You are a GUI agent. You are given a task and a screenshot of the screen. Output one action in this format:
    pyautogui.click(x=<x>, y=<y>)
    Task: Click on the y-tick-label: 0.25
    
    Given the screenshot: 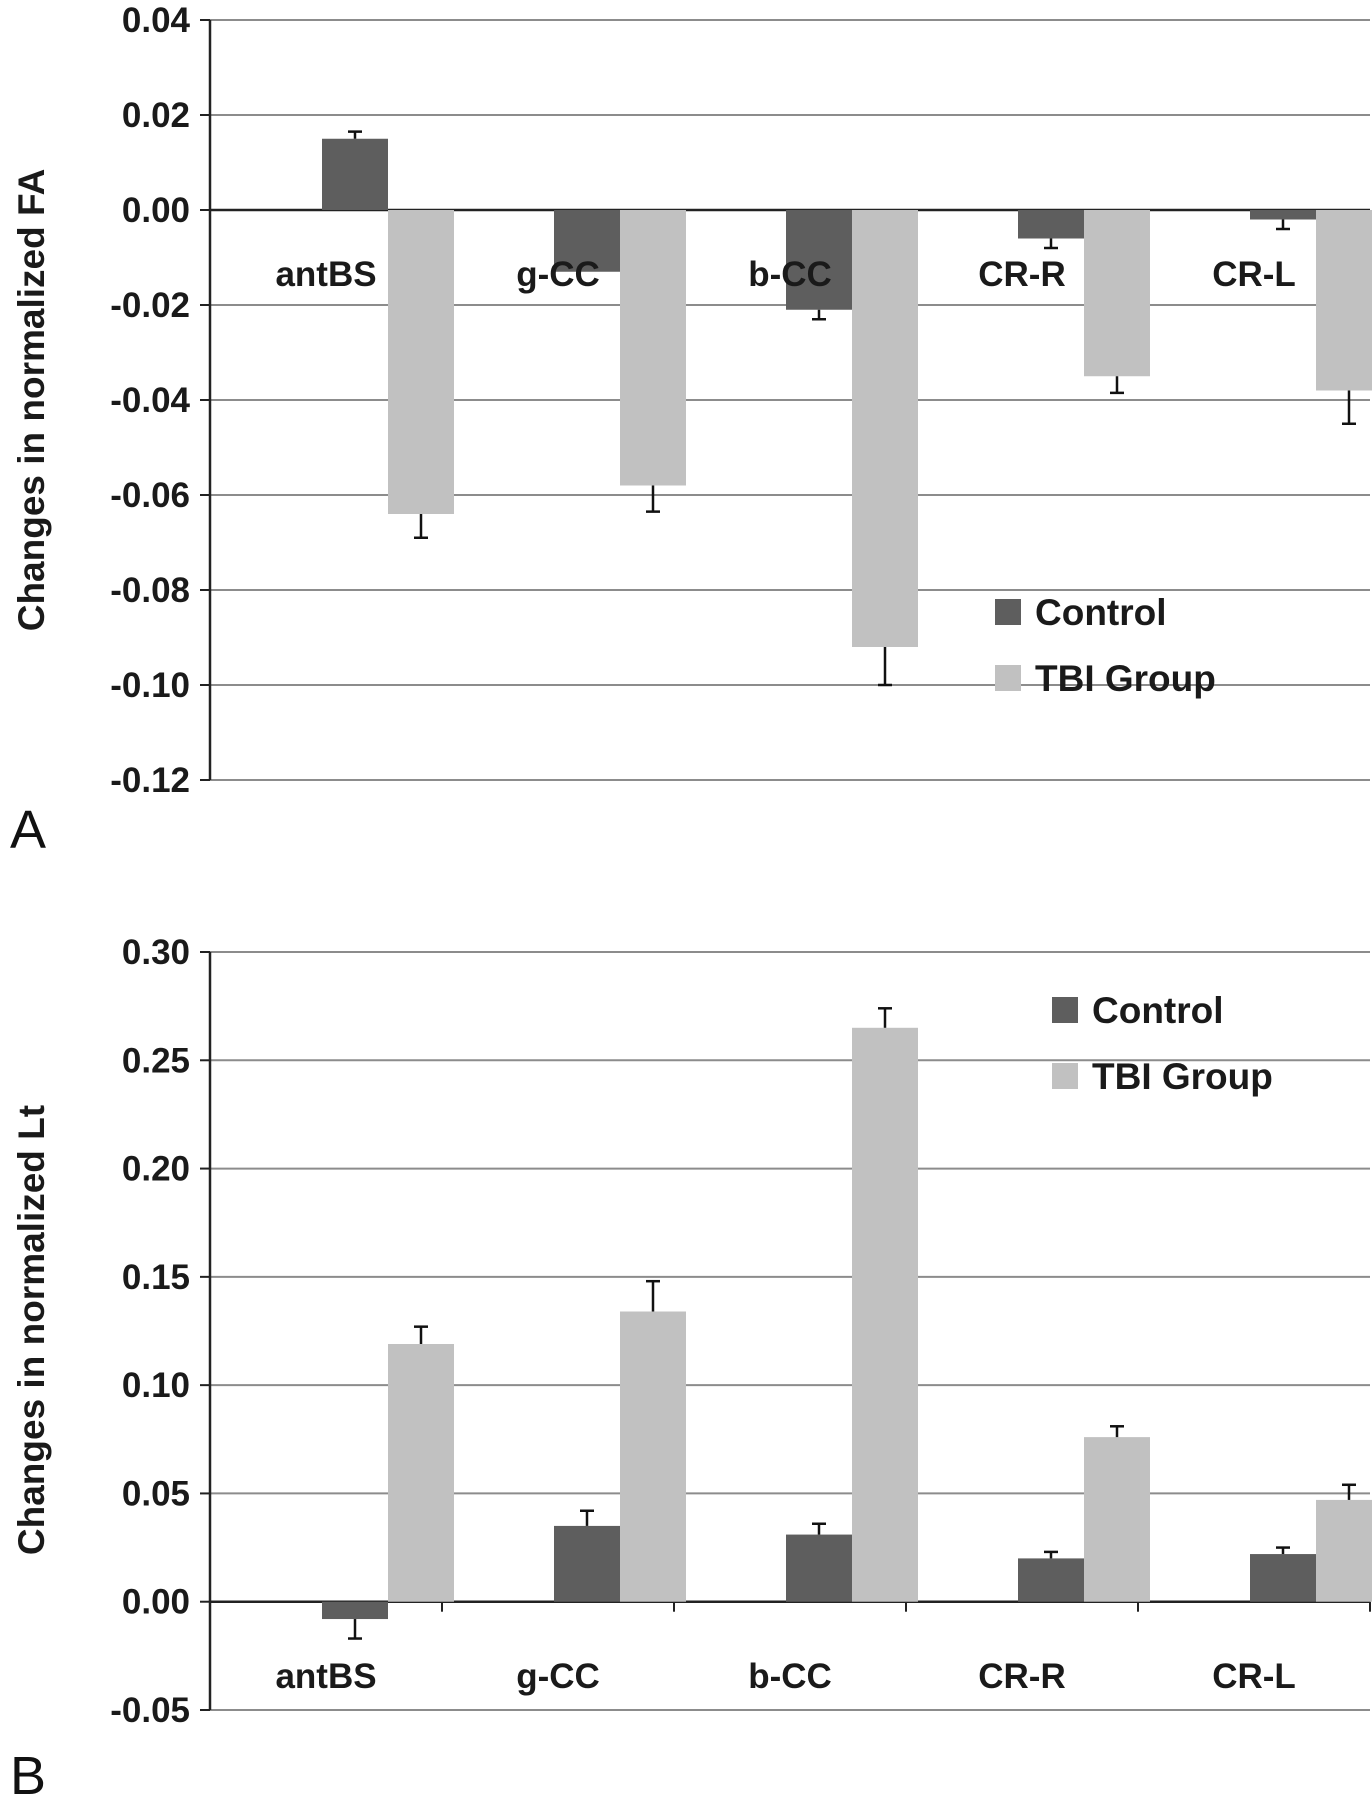 What is the action you would take?
    pyautogui.click(x=156, y=1060)
    